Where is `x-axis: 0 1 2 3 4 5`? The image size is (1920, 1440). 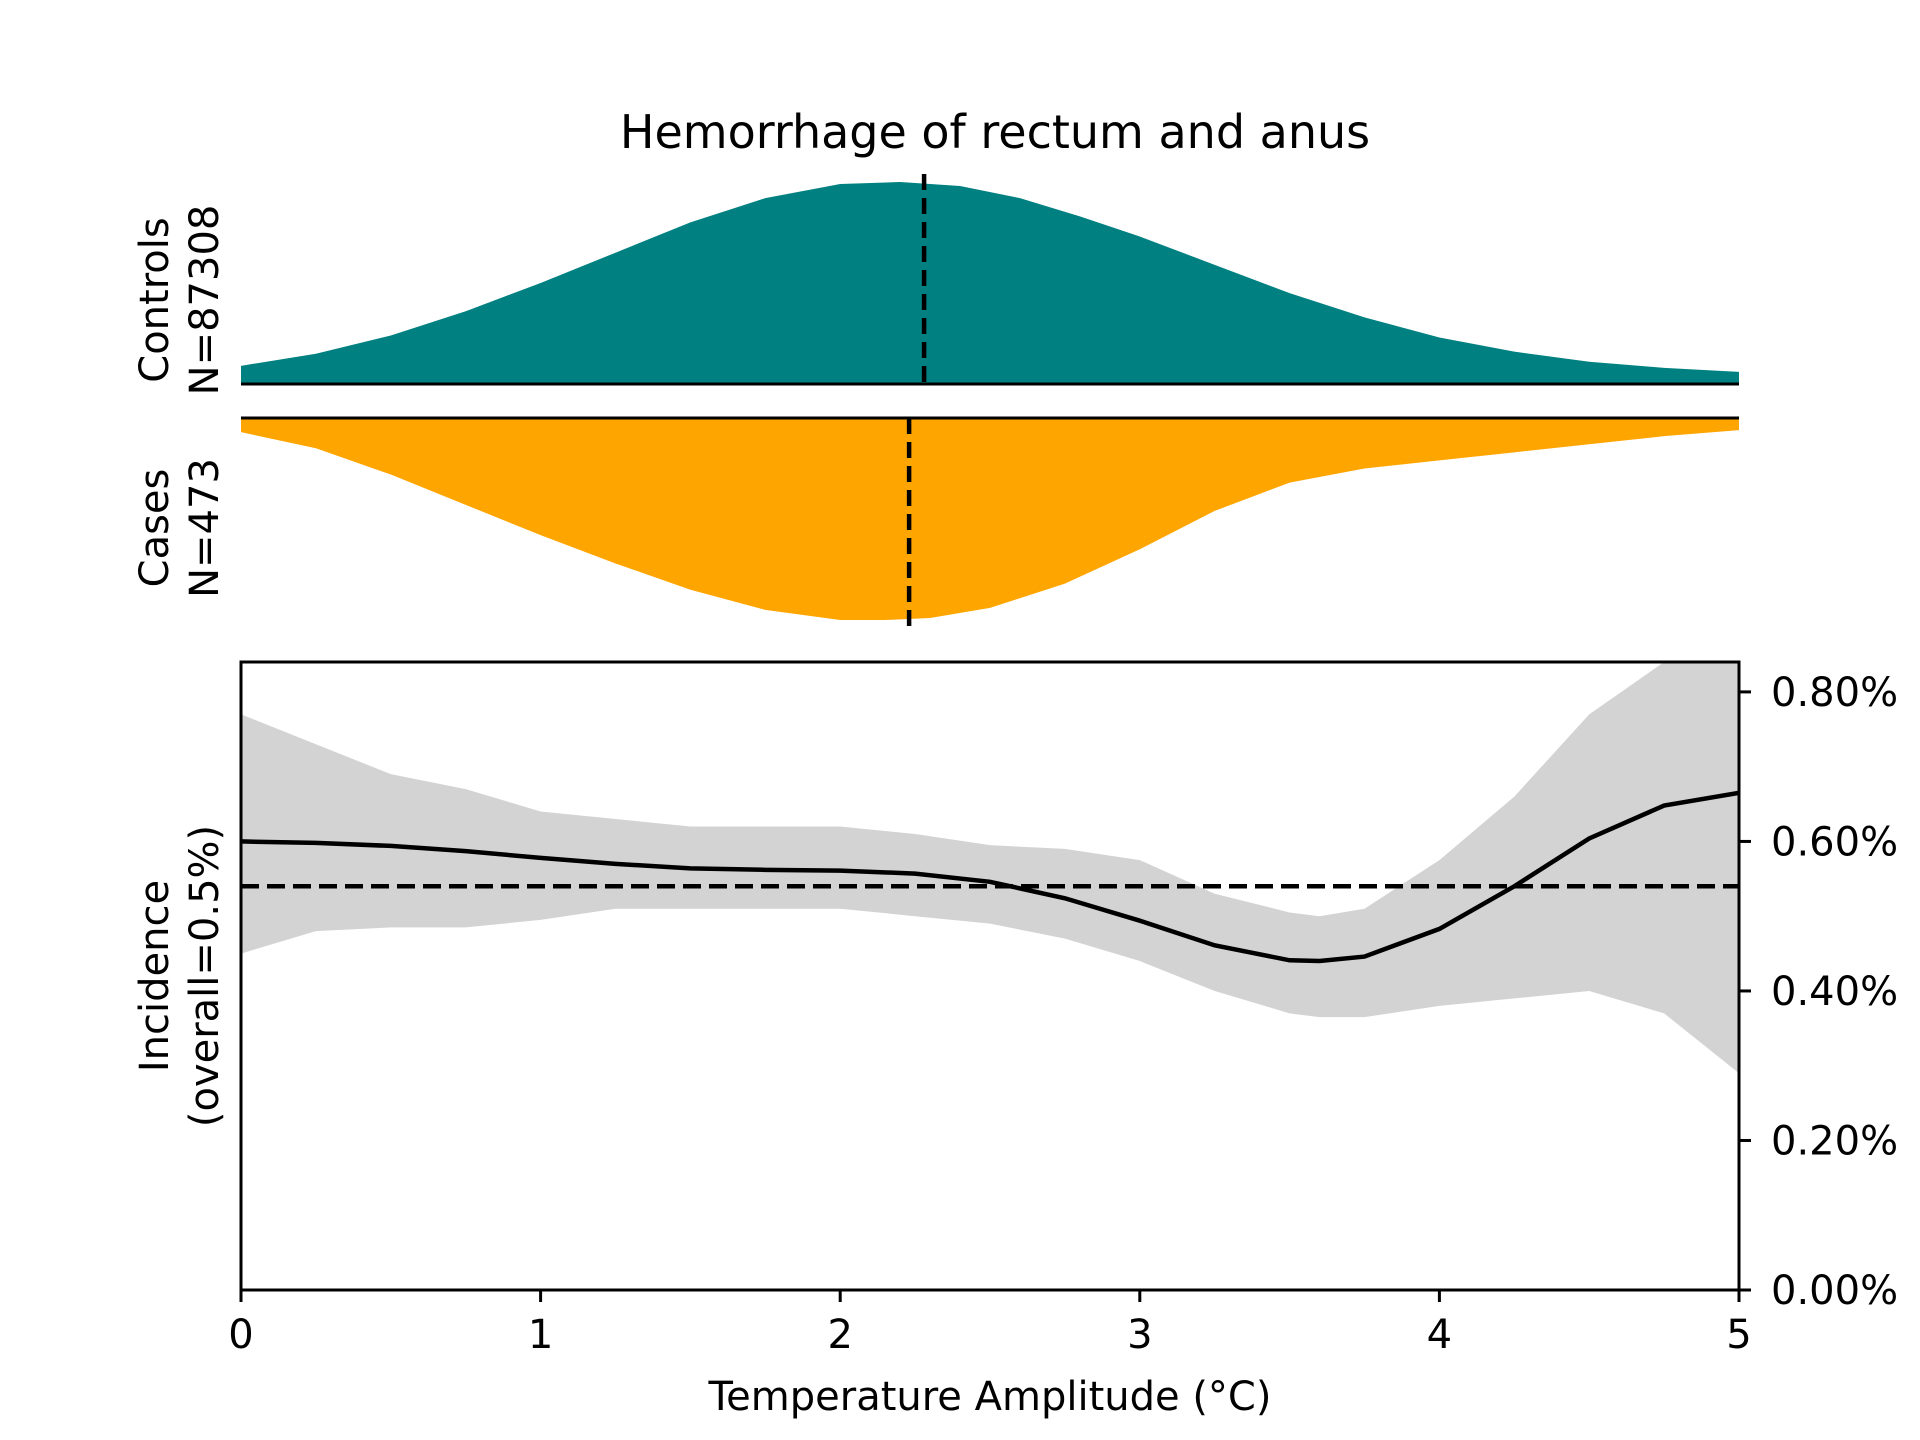 x-axis: 0 1 2 3 4 5 is located at coordinates (990, 1324).